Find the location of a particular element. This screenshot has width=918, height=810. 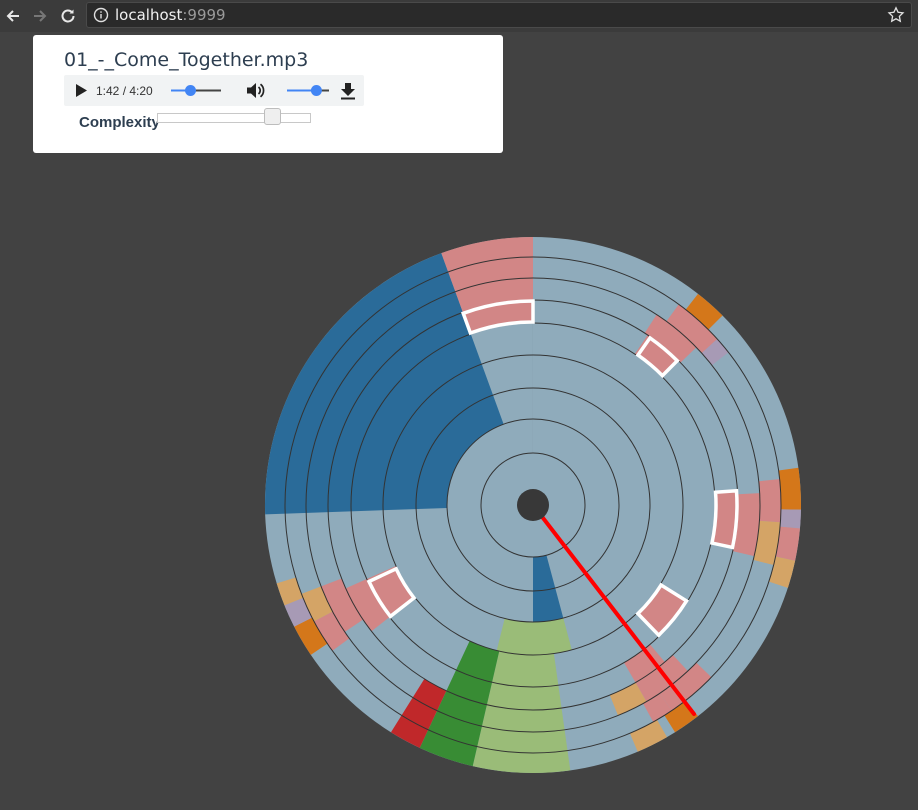

browser-toolbar: localhost:9999 is located at coordinates (459, 16).